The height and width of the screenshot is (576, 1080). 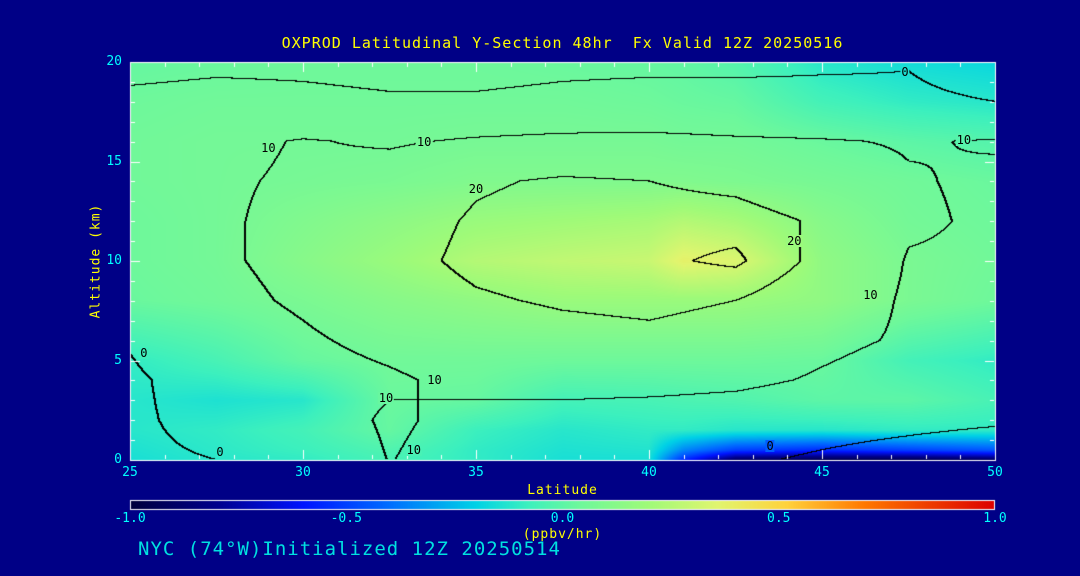 I want to click on colorbar-tick-label: -1.0, so click(x=130, y=518).